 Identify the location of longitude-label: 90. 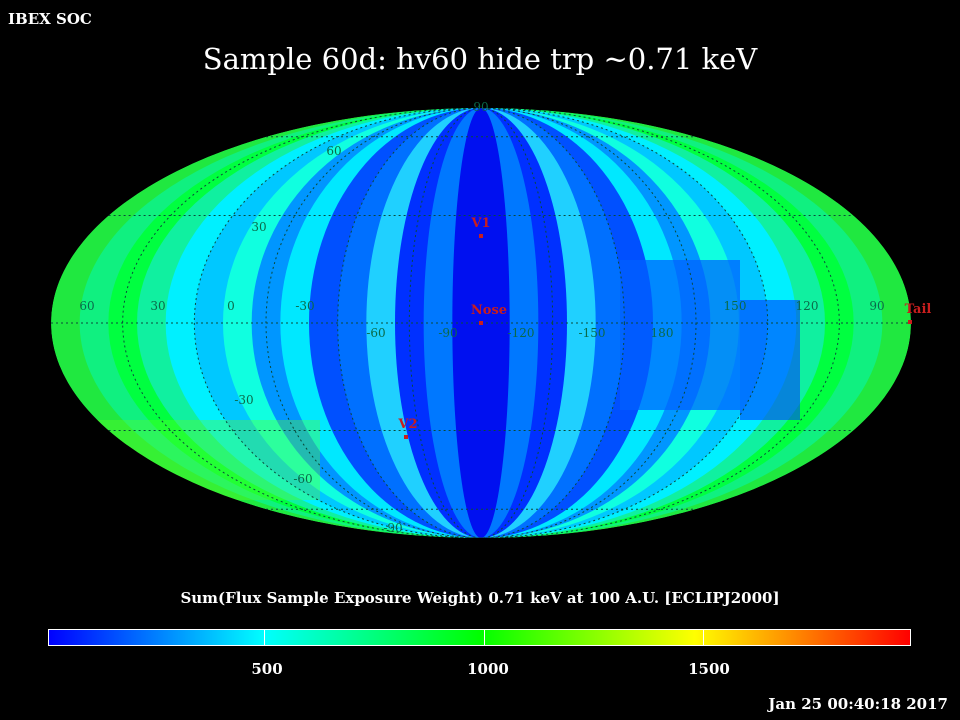
(876, 306).